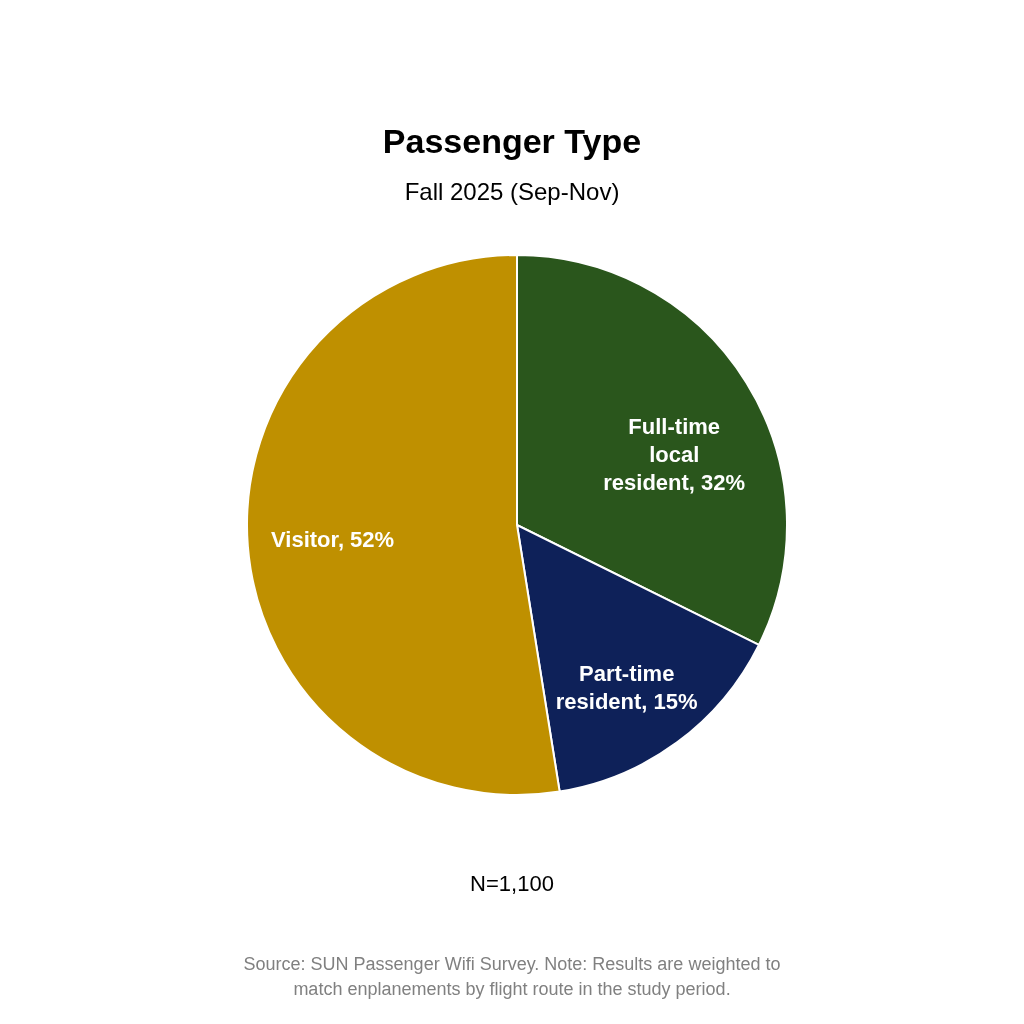 The height and width of the screenshot is (1024, 1024). What do you see at coordinates (512, 191) in the screenshot?
I see `chart-subtitle: Fall 2025 (Sep-Nov)` at bounding box center [512, 191].